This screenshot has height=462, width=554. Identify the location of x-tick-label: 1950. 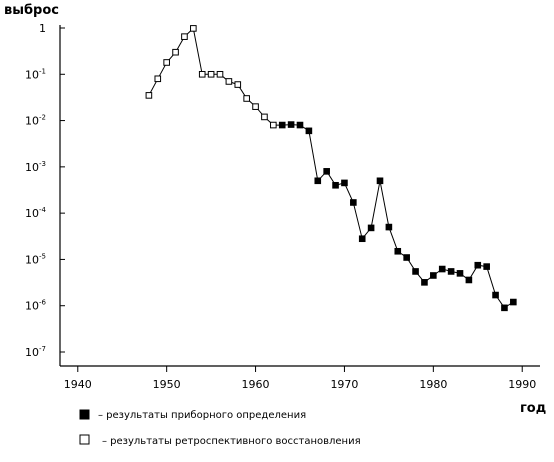
(167, 384).